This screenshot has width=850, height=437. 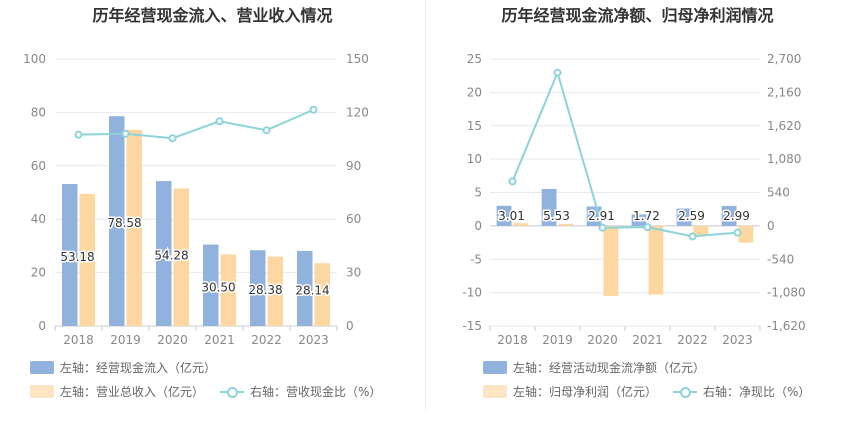 What do you see at coordinates (786, 326) in the screenshot?
I see `y-right-tick-label: -1,620` at bounding box center [786, 326].